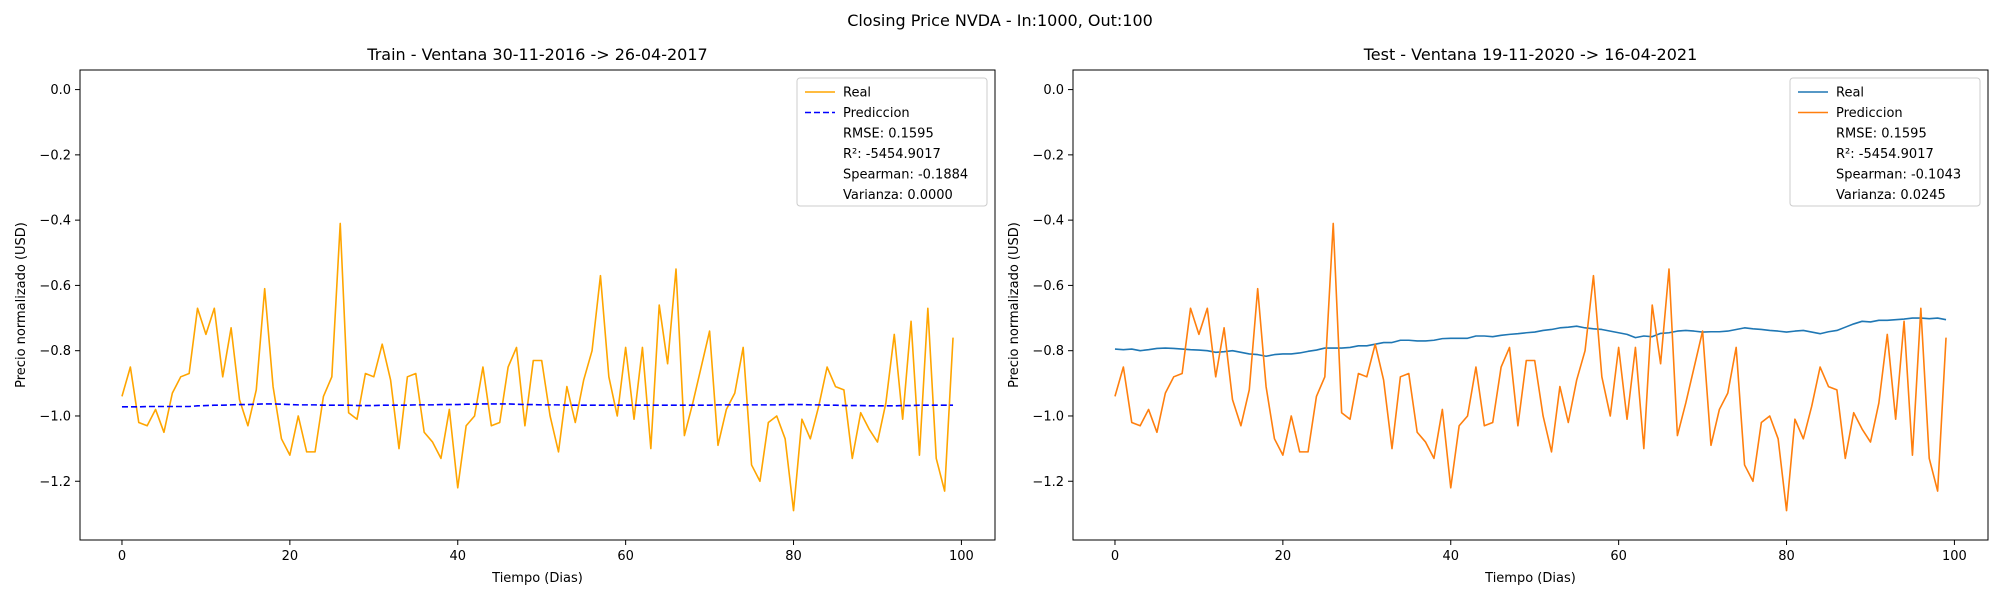 This screenshot has width=2000, height=600. What do you see at coordinates (898, 195) in the screenshot?
I see `legend-metric: Varianza: 0.0000` at bounding box center [898, 195].